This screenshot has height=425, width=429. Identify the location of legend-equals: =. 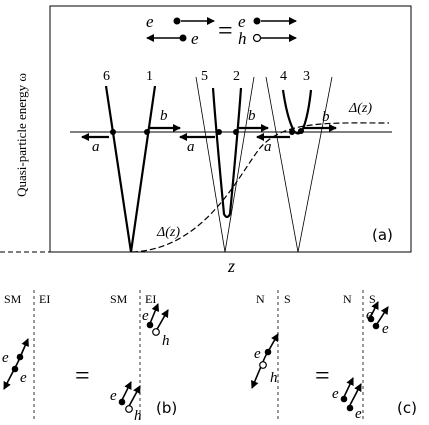
(225, 30).